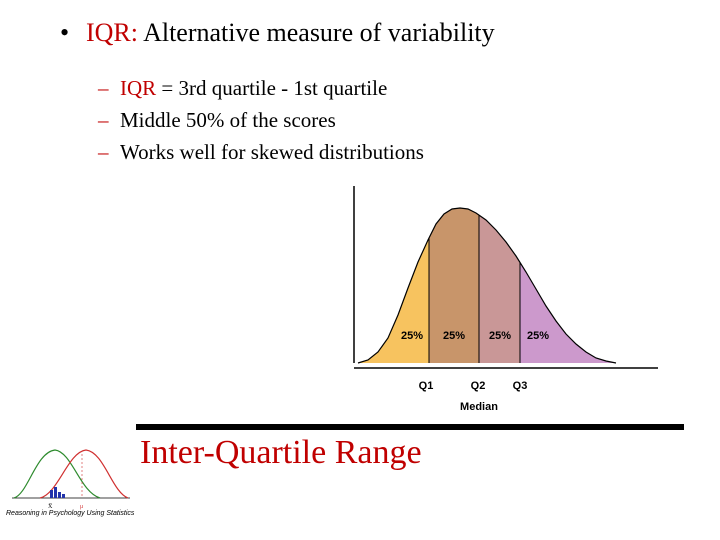 The image size is (720, 540). Describe the element at coordinates (479, 407) in the screenshot. I see `median-label: Median` at that location.